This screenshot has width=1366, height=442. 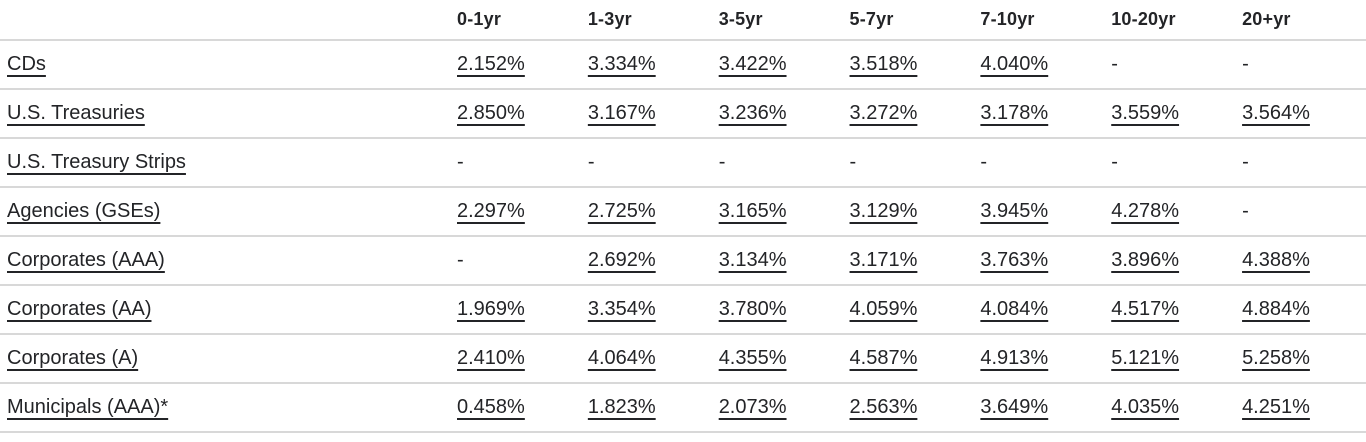 I want to click on row-label-cell: Agencies (GSEs), so click(x=225, y=212).